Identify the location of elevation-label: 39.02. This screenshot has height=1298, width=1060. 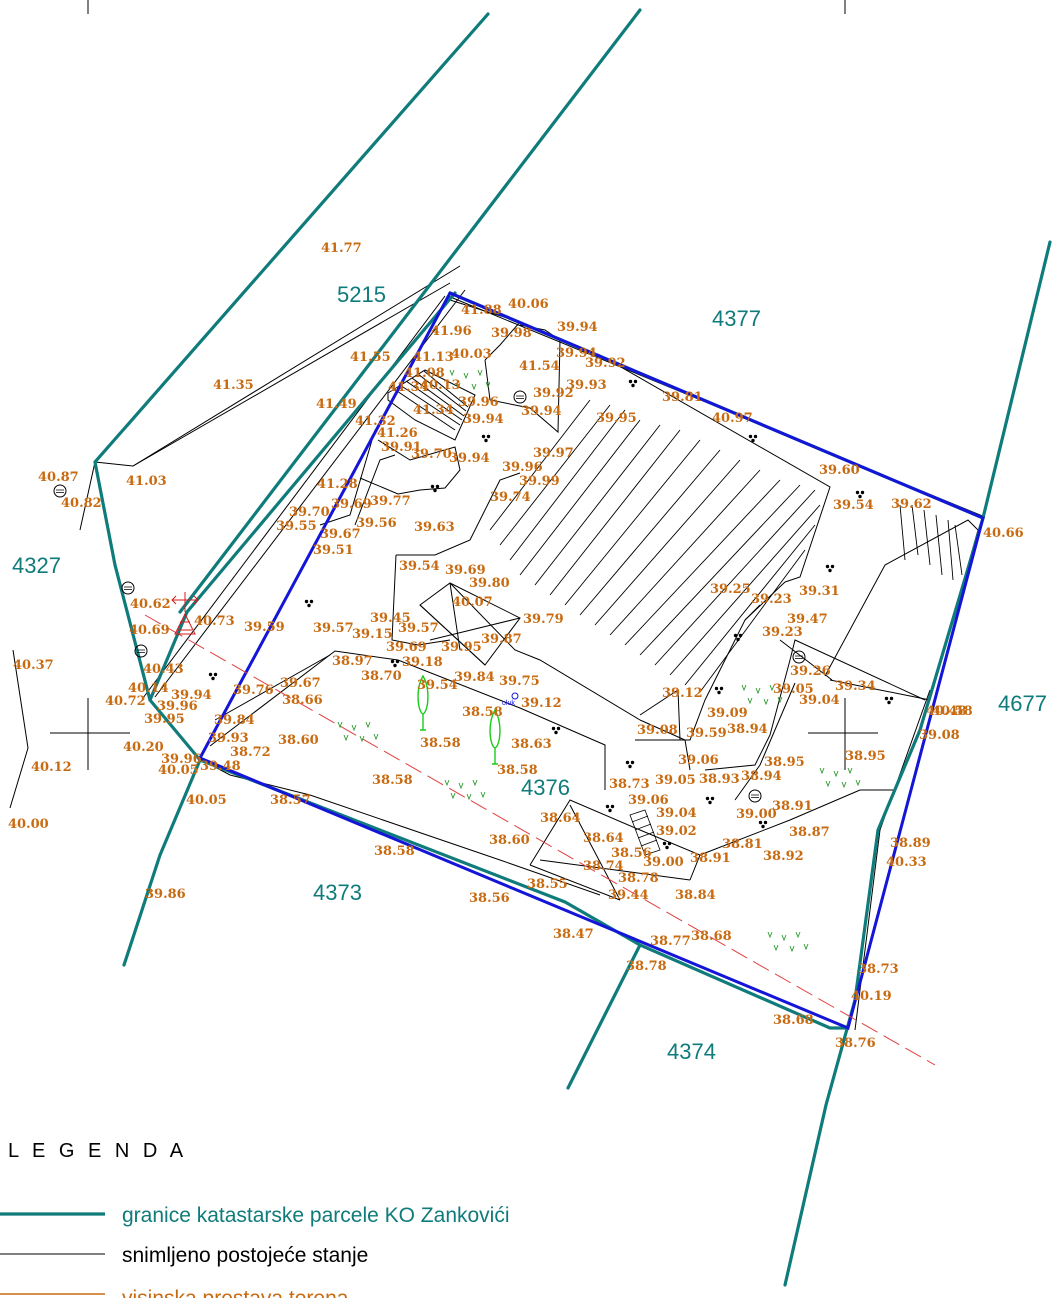
(676, 831).